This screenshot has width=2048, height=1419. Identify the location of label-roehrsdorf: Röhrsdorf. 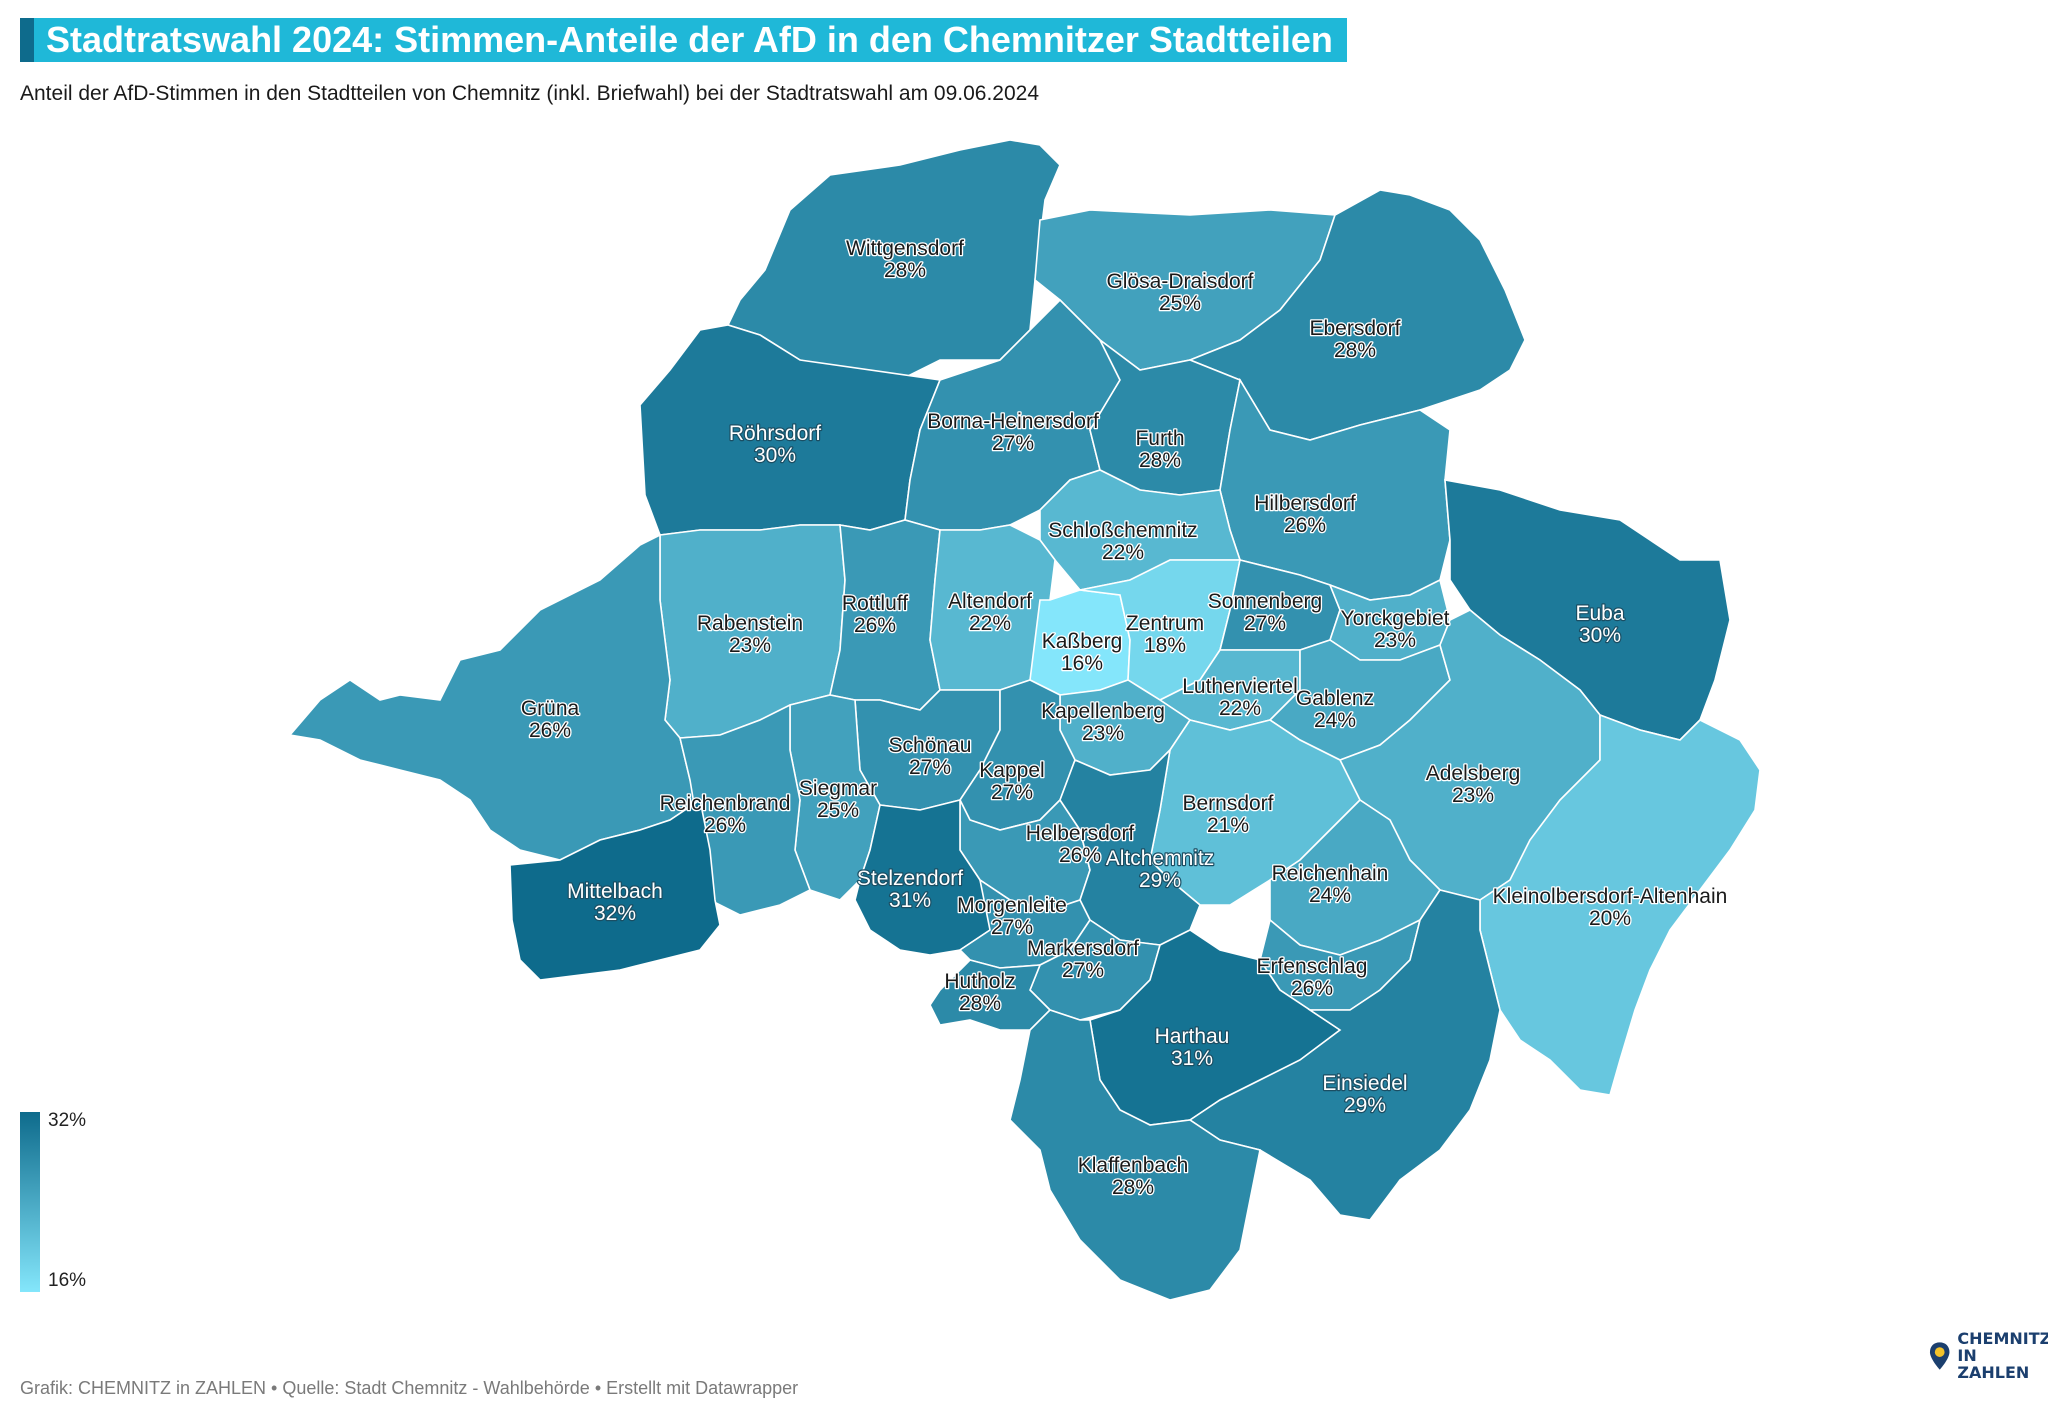
(775, 433).